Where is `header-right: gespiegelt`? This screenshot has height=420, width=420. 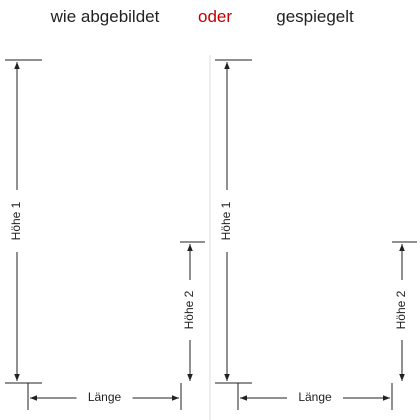
header-right: gespiegelt is located at coordinates (315, 16).